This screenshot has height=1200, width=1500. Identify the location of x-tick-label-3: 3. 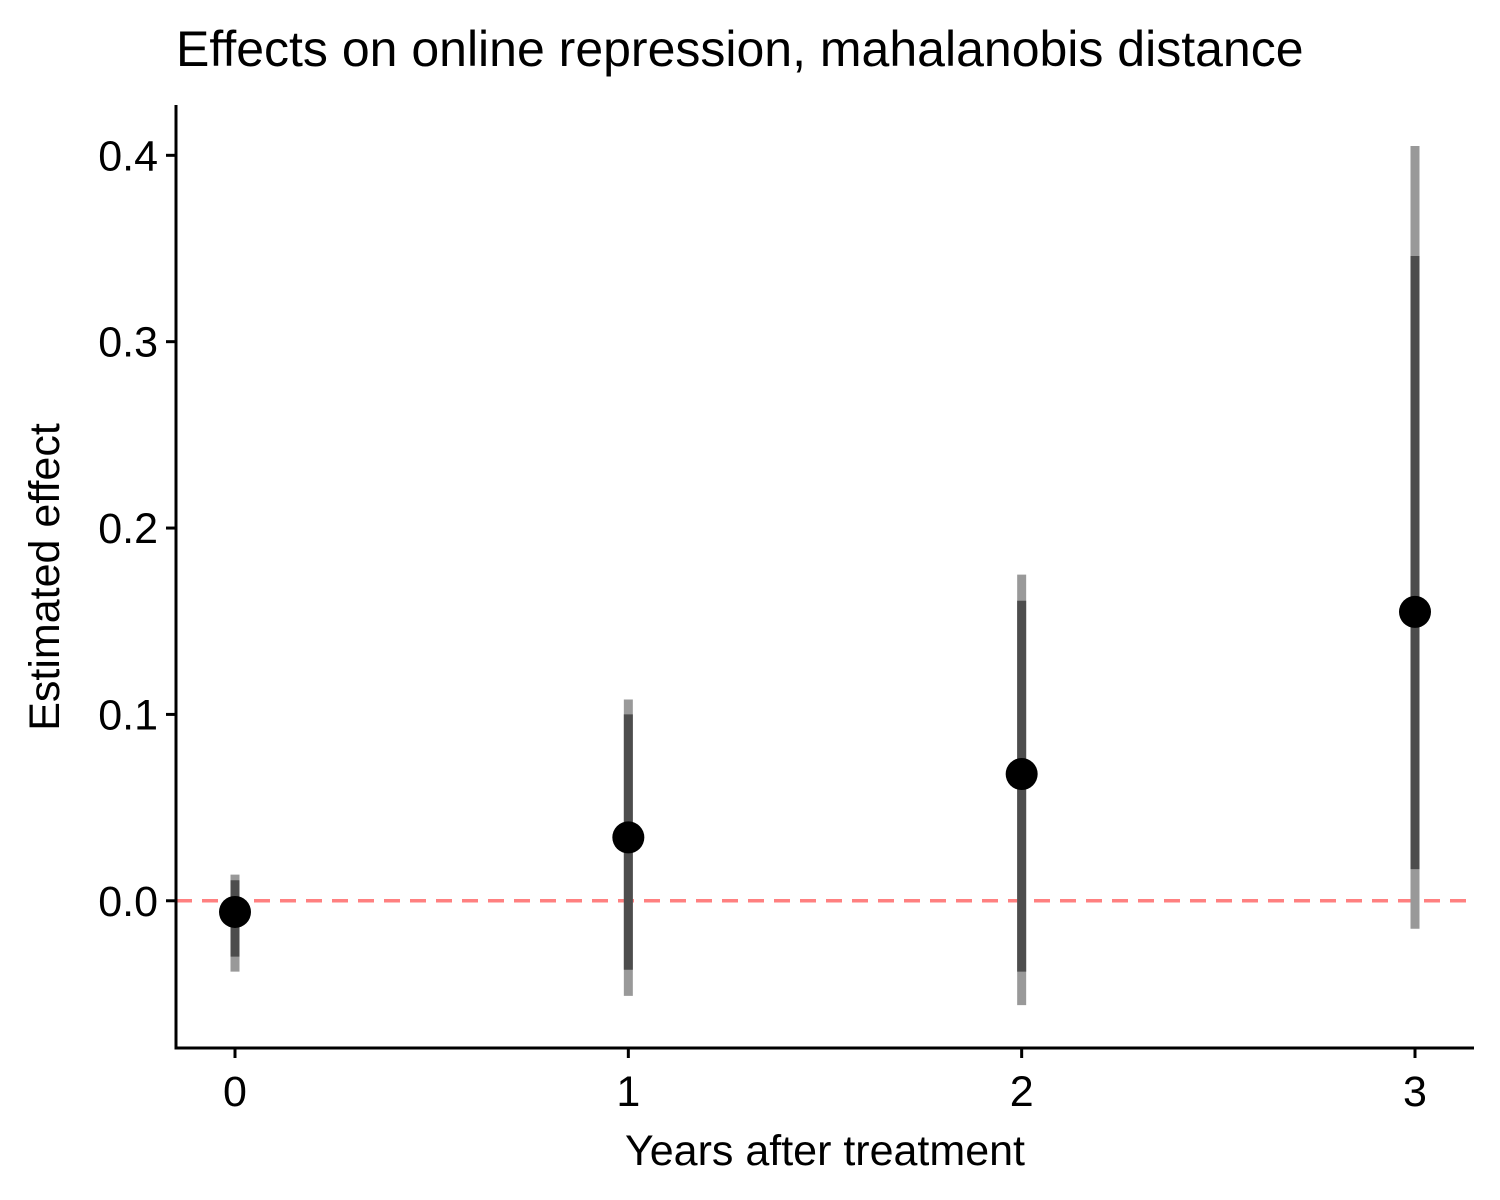
(1415, 1092).